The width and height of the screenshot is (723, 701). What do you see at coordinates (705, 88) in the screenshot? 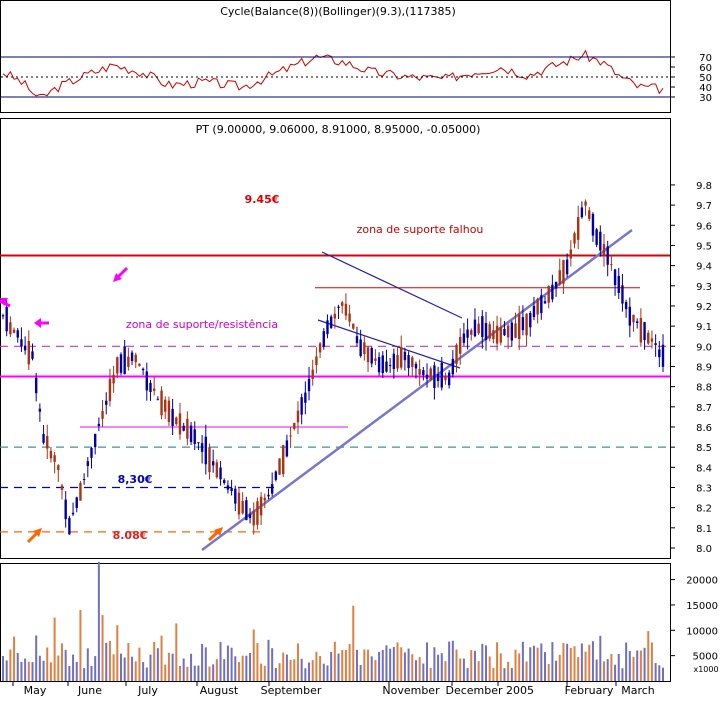
I see `rsi-tick-label: 40` at bounding box center [705, 88].